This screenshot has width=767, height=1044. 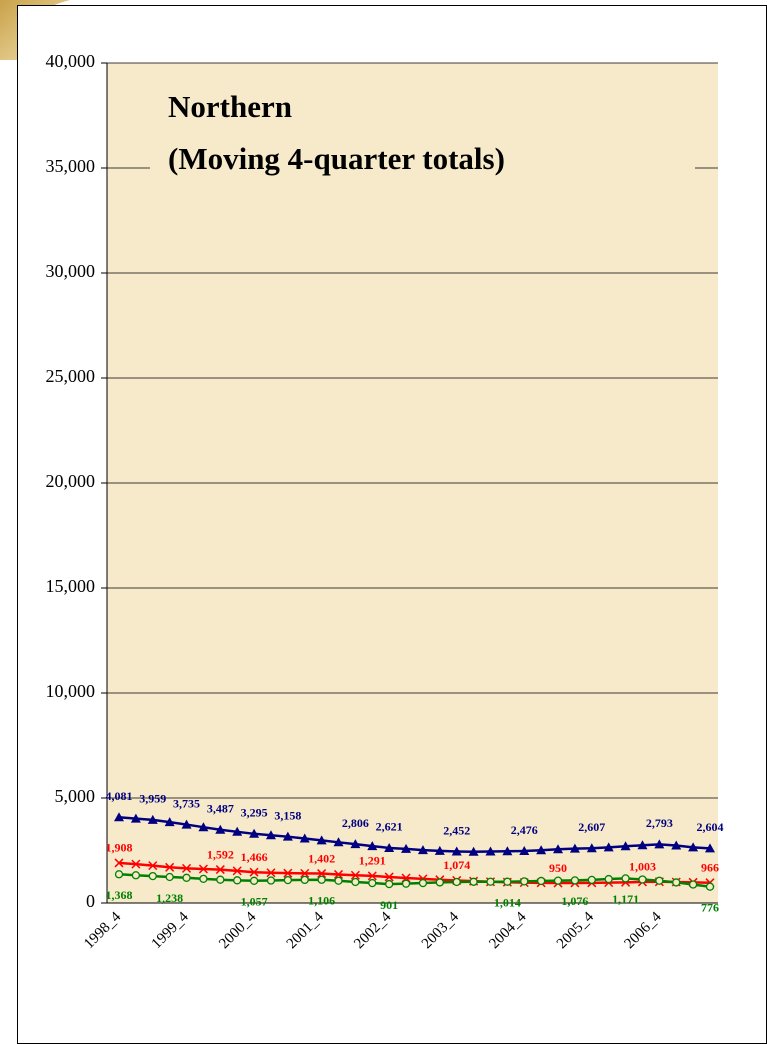 I want to click on data-label: 2,452, so click(x=456, y=830).